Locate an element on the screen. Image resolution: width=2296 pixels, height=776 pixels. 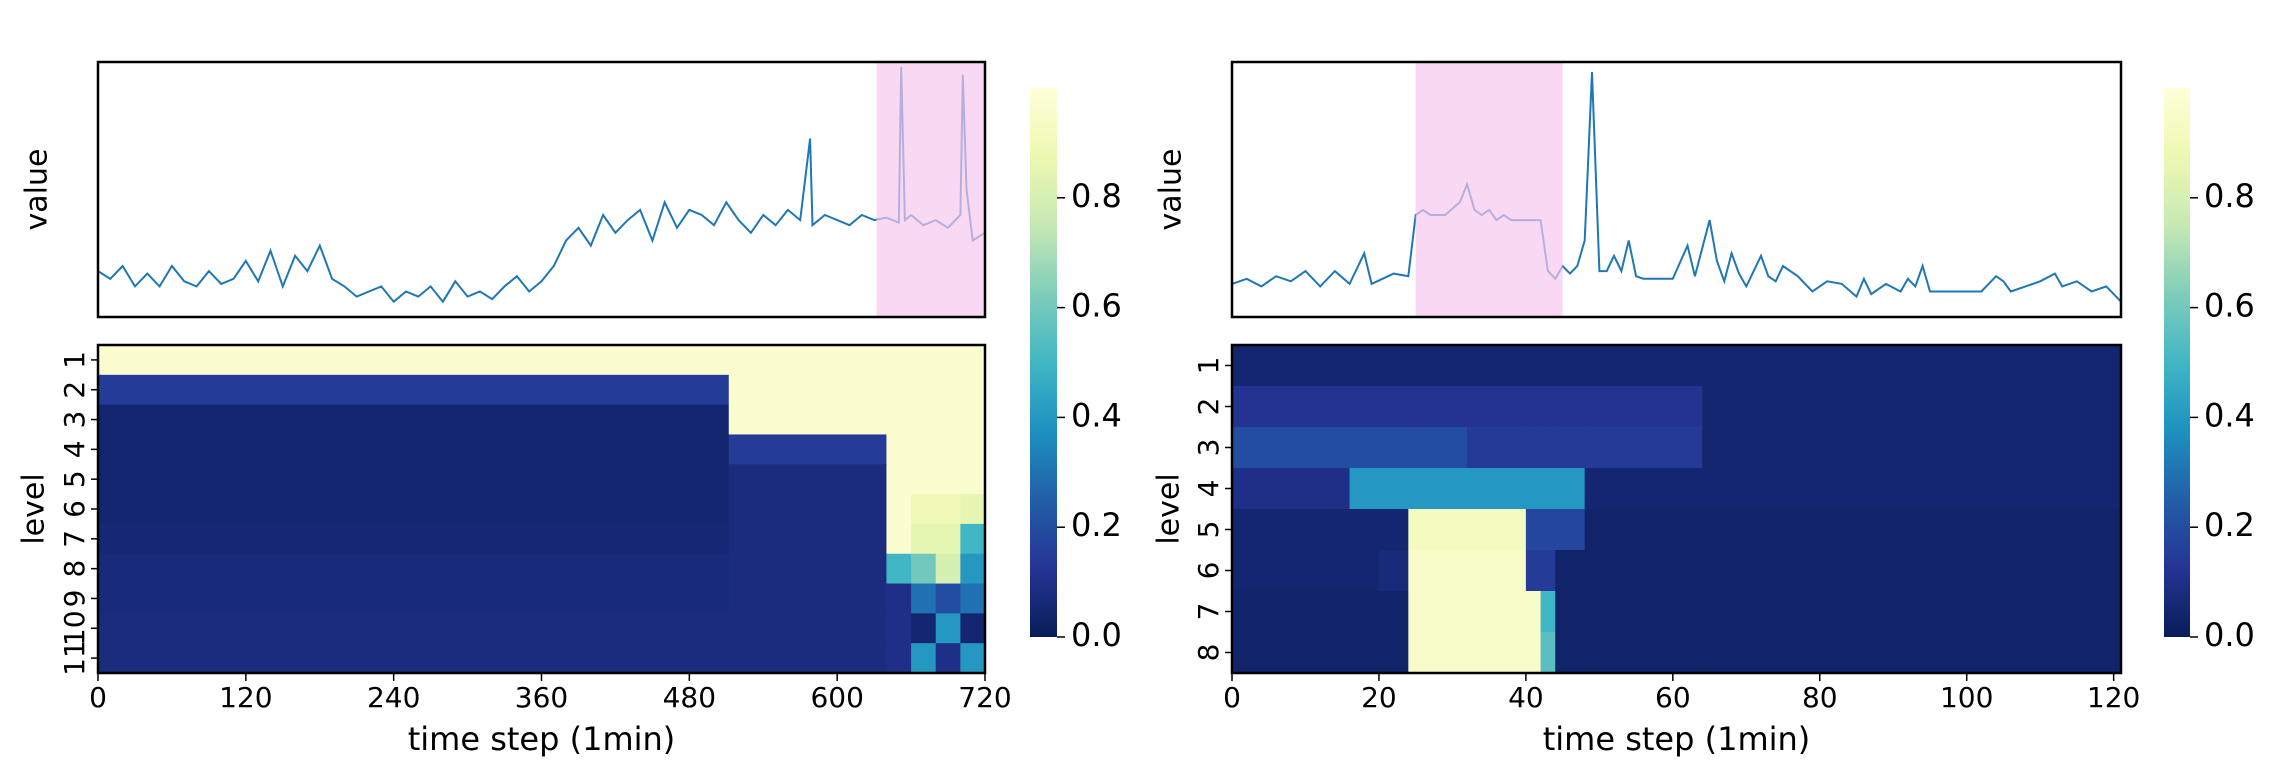
x-tick-label: 20 is located at coordinates (1379, 697).